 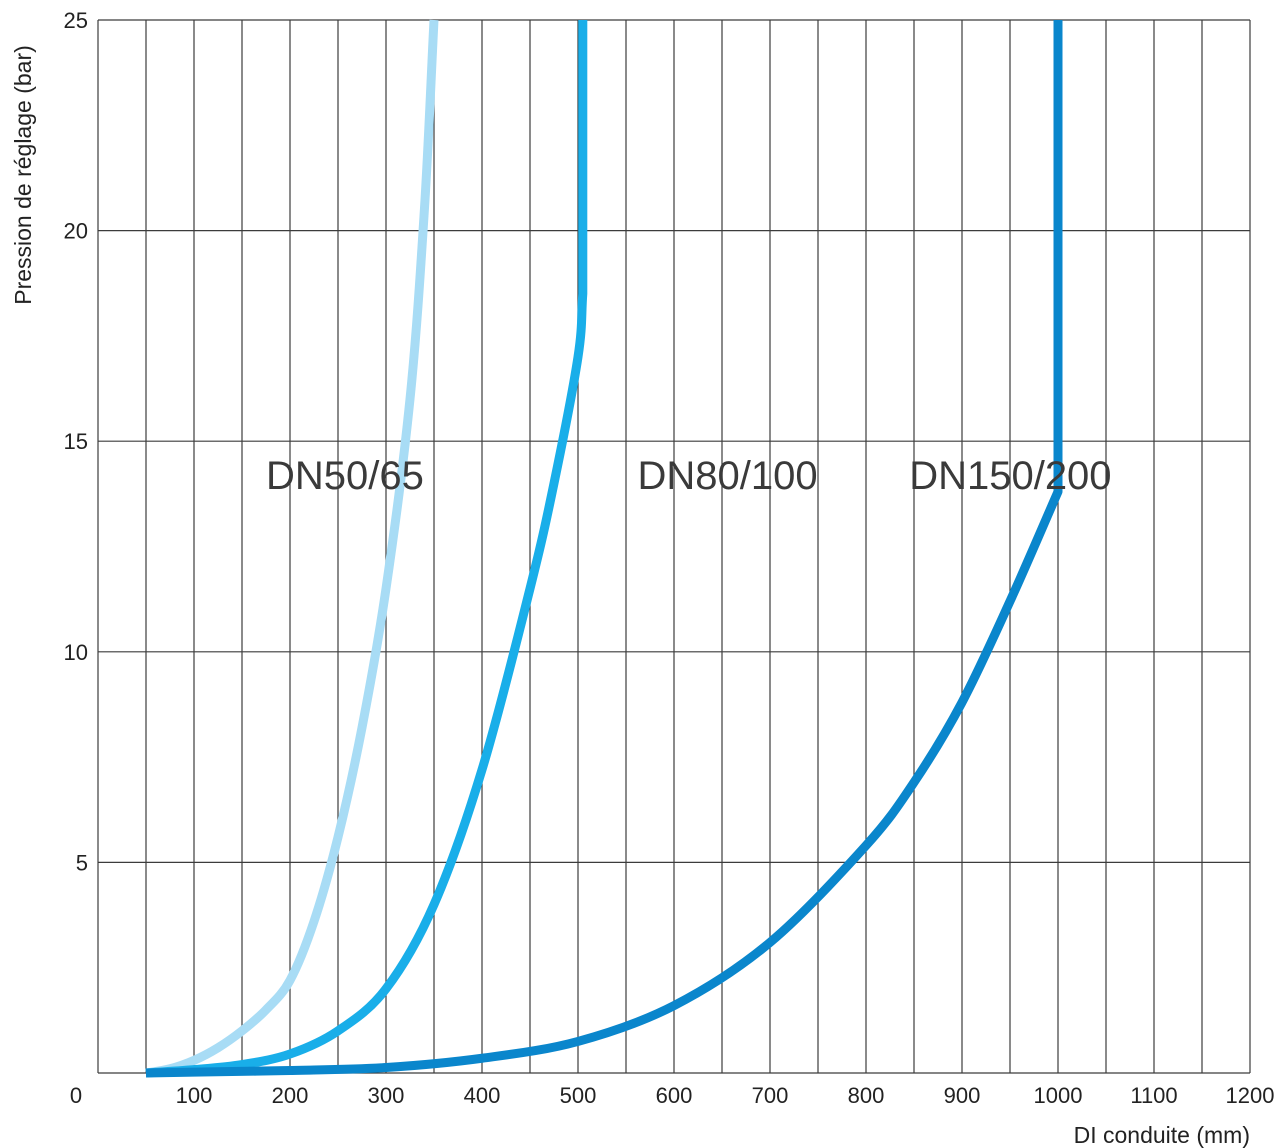 I want to click on x-tick-label: 800, so click(x=866, y=1095).